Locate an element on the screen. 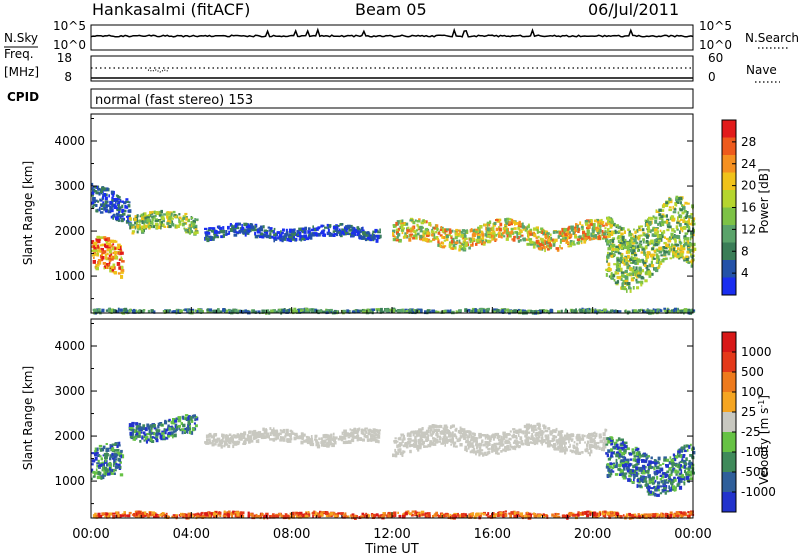  freq-right-tick-bottom: 0 is located at coordinates (712, 77).